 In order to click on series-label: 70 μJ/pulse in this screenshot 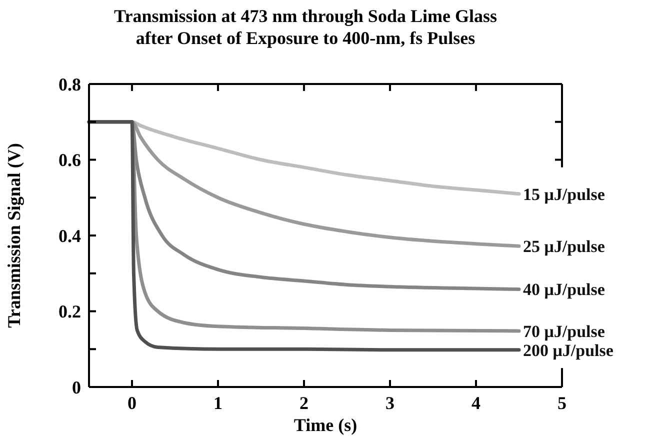, I will do `click(564, 331)`.